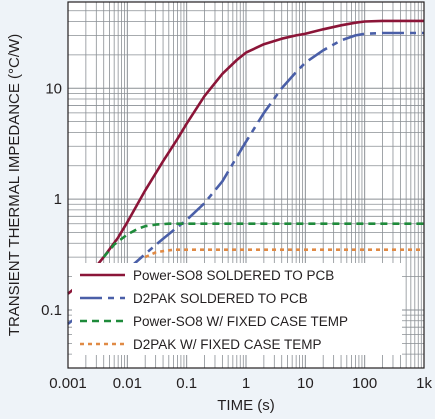 The width and height of the screenshot is (435, 419). Describe the element at coordinates (305, 383) in the screenshot. I see `x-tick-label: 10` at that location.